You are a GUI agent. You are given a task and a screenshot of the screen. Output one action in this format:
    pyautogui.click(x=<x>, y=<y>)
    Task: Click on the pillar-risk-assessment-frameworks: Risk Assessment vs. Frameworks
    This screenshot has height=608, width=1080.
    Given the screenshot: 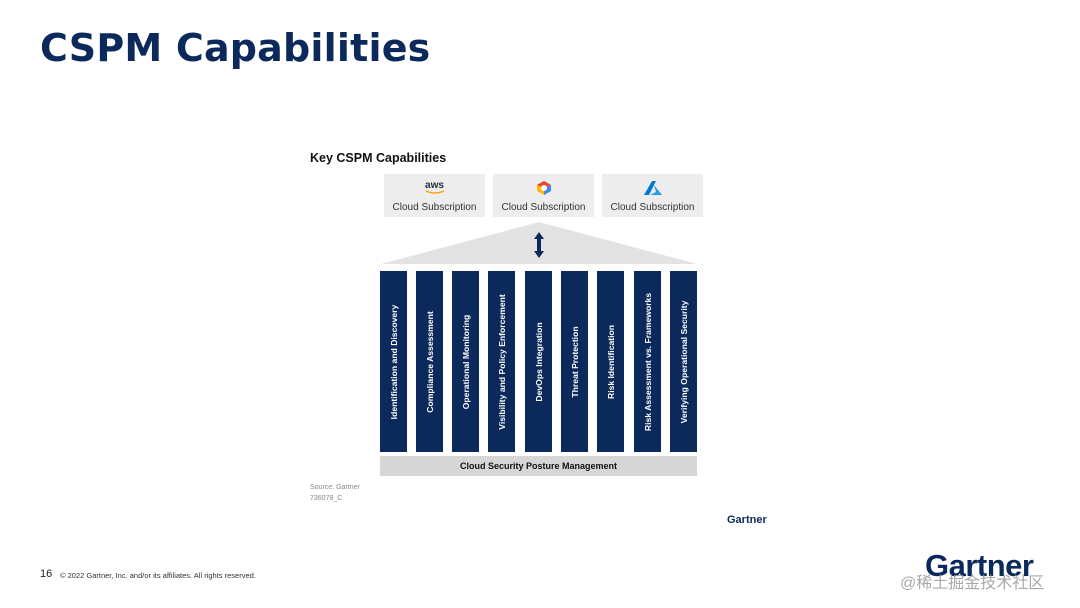 What is the action you would take?
    pyautogui.click(x=647, y=361)
    